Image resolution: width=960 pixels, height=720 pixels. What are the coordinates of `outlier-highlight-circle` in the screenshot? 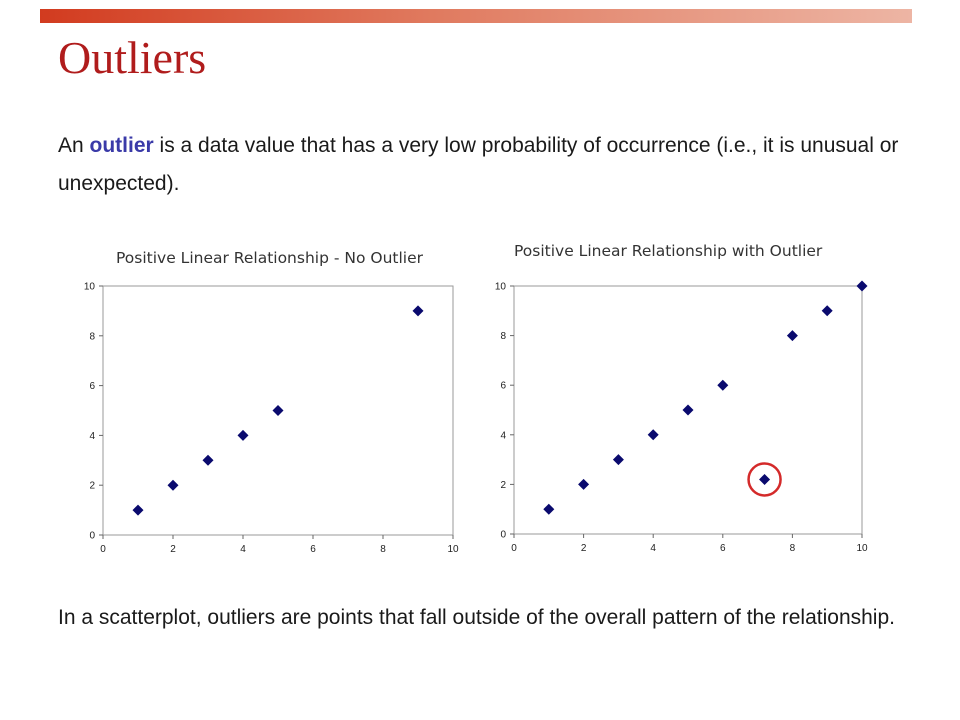 It's located at (764, 479).